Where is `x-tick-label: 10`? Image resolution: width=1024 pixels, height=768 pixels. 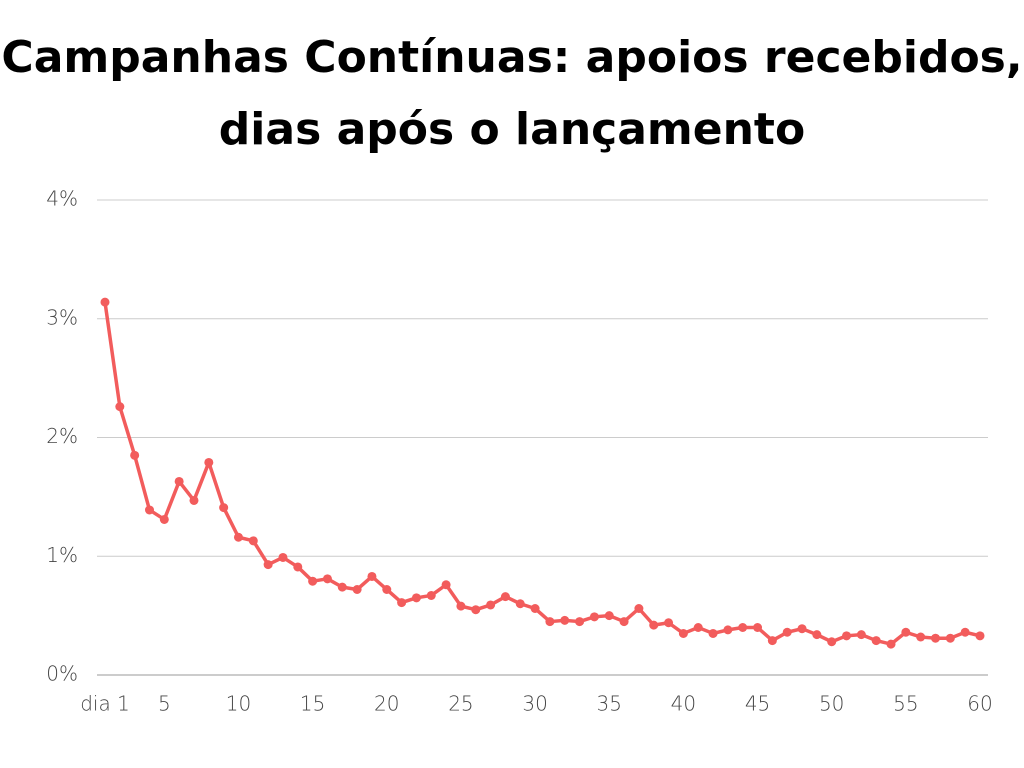
x-tick-label: 10 is located at coordinates (238, 704).